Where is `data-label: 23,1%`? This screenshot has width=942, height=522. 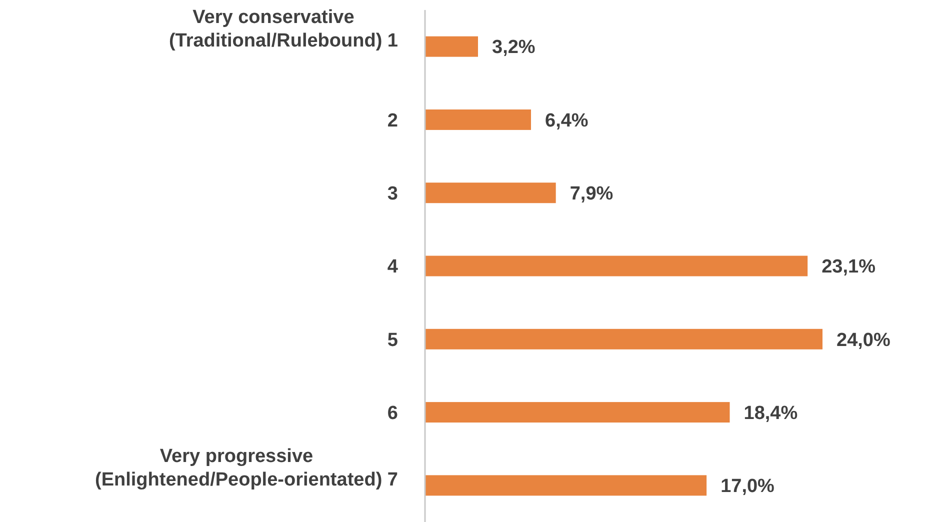
data-label: 23,1% is located at coordinates (849, 267).